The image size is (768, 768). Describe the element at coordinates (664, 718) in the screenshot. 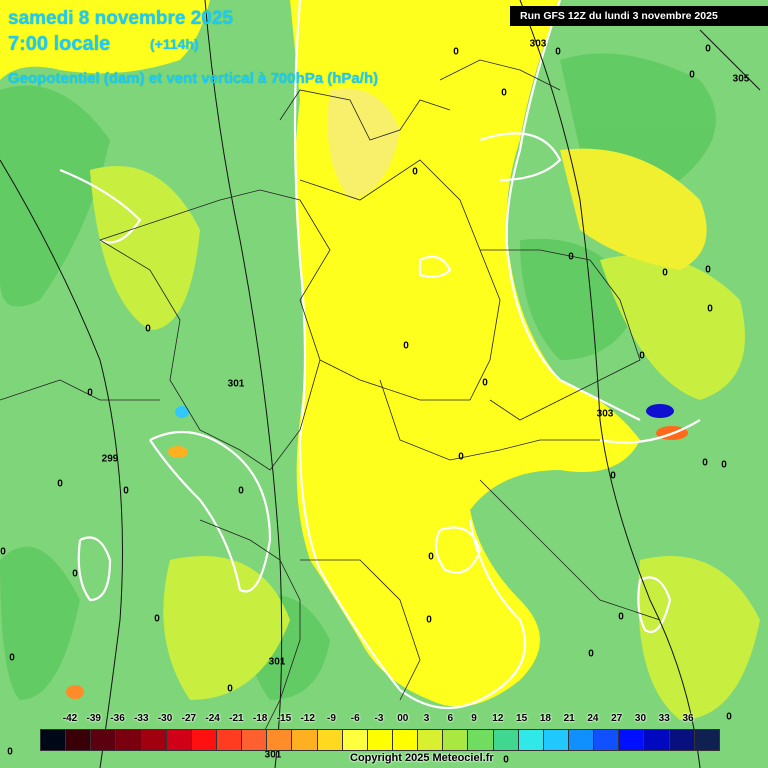

I see `legend-tick: 33` at that location.